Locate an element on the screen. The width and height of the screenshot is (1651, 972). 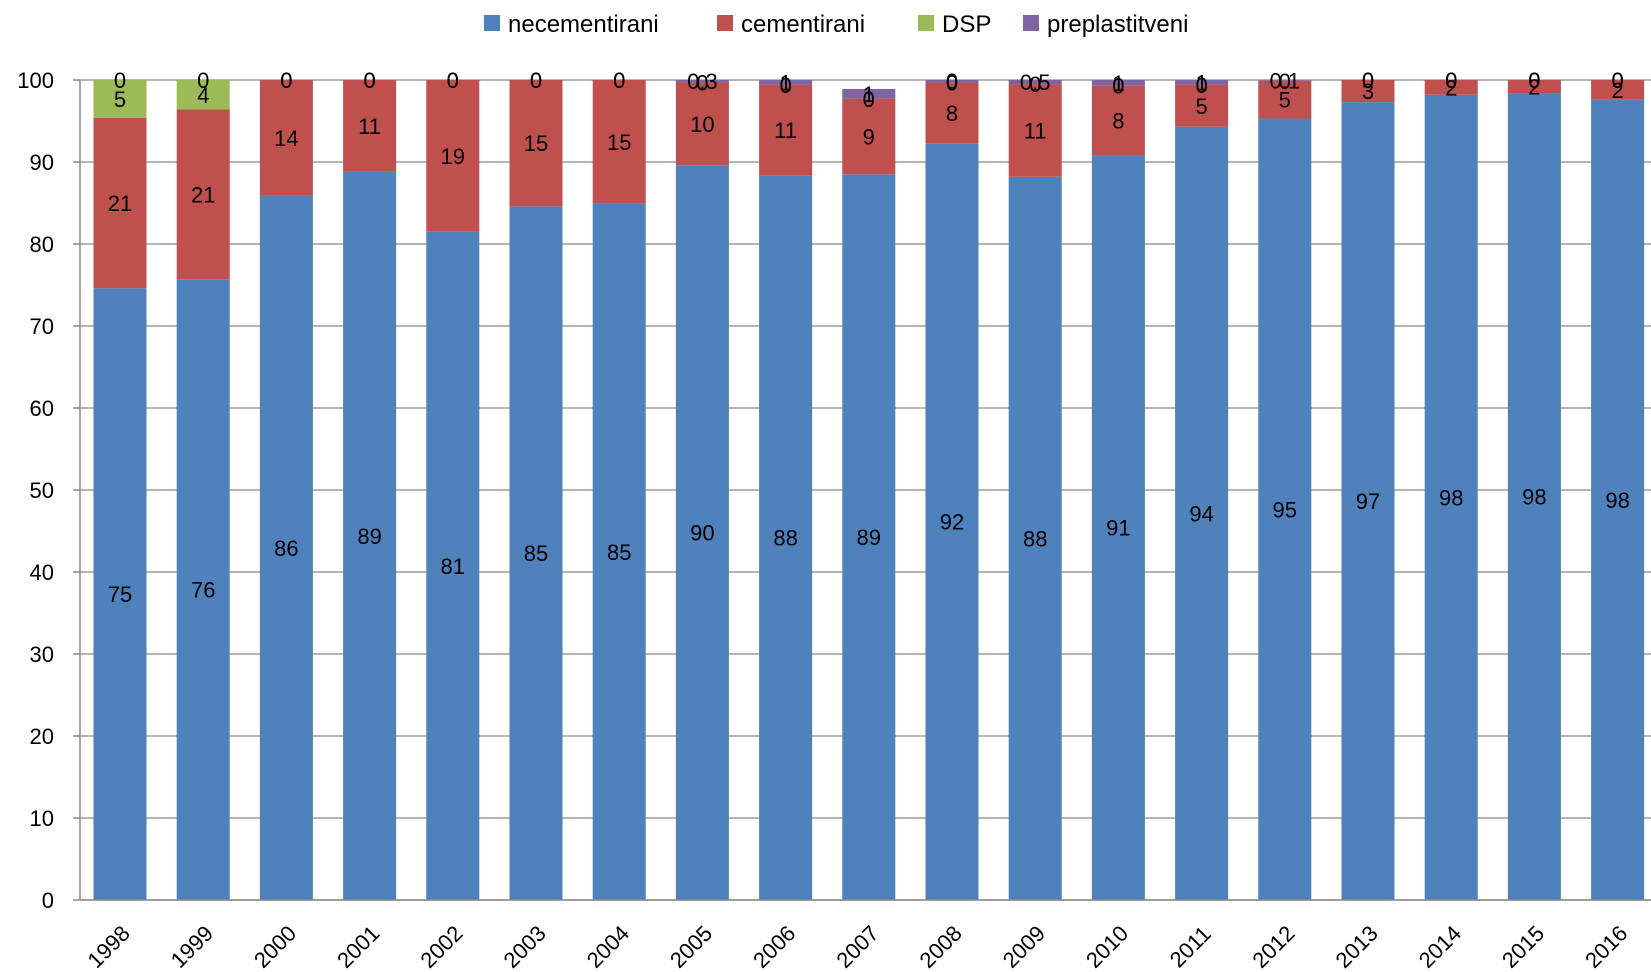
data-label-cementirani: 3 is located at coordinates (1368, 91).